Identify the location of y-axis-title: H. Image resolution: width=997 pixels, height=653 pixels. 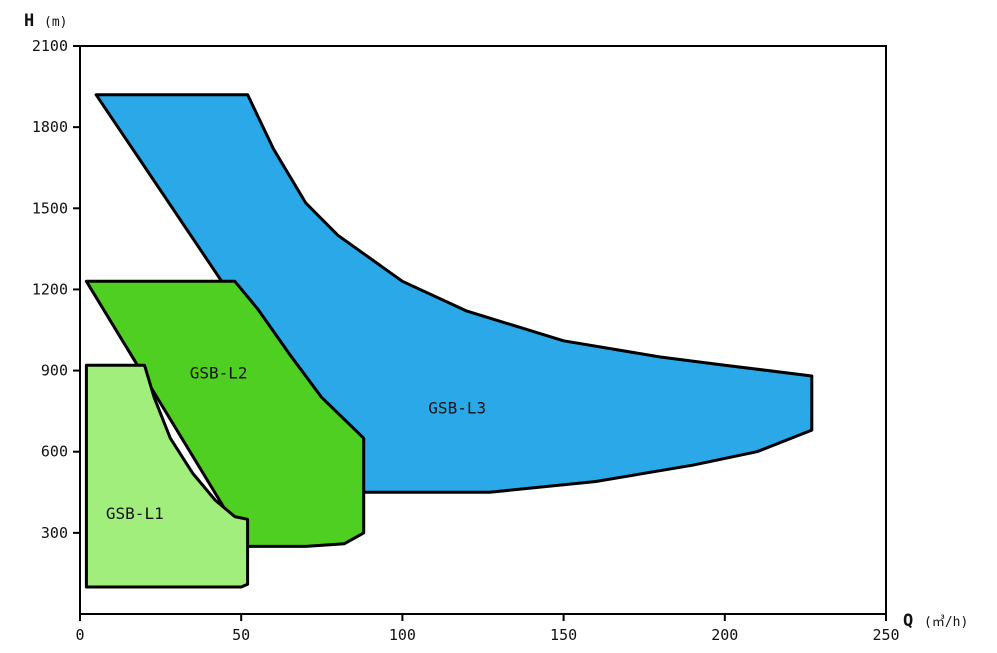
(29, 21).